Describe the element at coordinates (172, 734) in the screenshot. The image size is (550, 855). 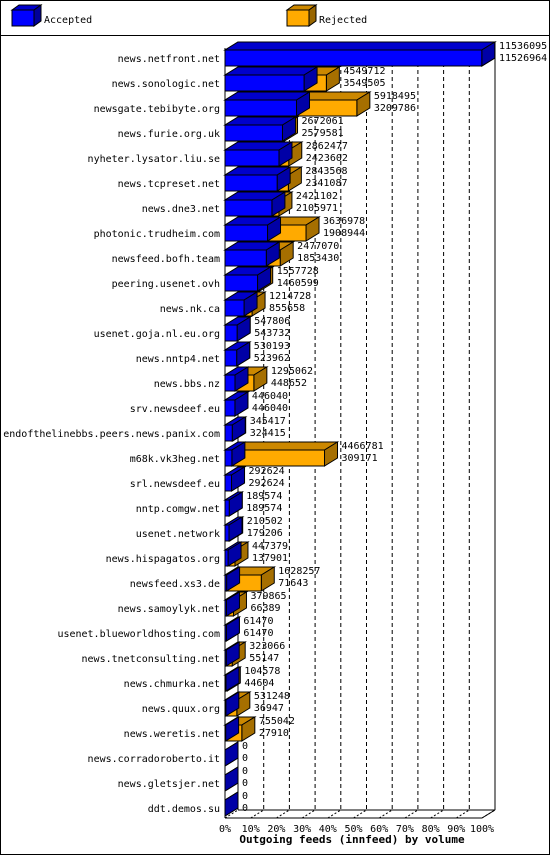
I see `y-tick-label: news.weretis.net` at that location.